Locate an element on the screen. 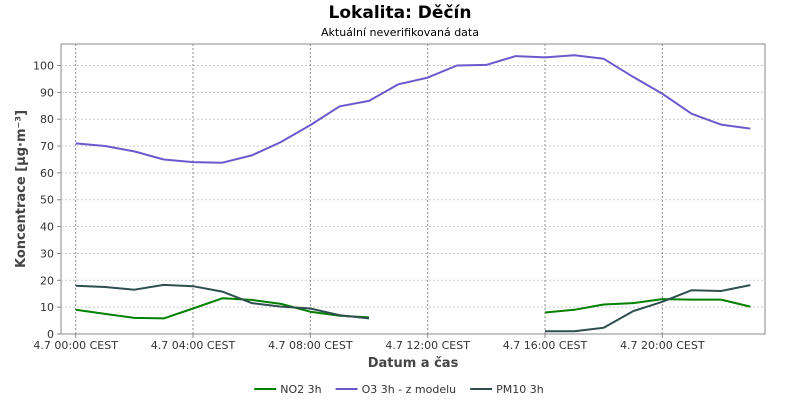 This screenshot has width=800, height=404. chart-subtitle: Aktuální neverifikovaná data is located at coordinates (400, 32).